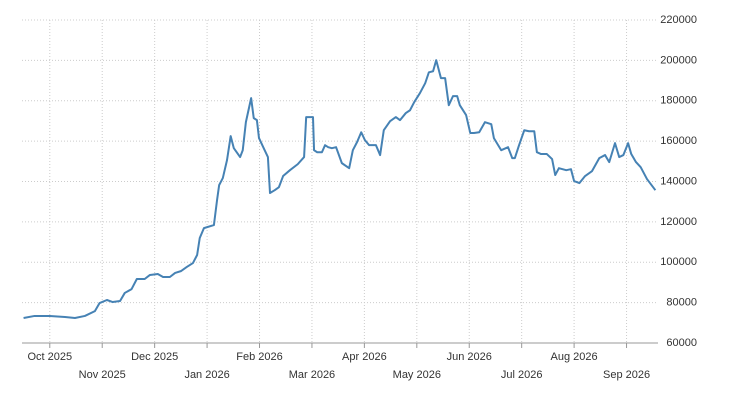 Image resolution: width=730 pixels, height=400 pixels. What do you see at coordinates (102, 375) in the screenshot?
I see `x-tick-label: Nov 2025` at bounding box center [102, 375].